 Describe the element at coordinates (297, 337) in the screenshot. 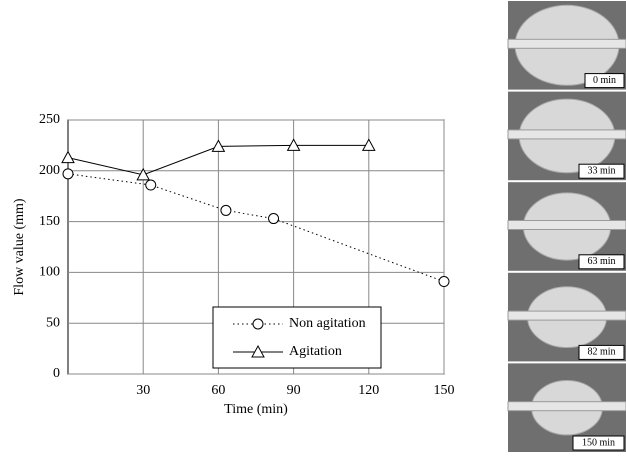

I see `legend-box` at that location.